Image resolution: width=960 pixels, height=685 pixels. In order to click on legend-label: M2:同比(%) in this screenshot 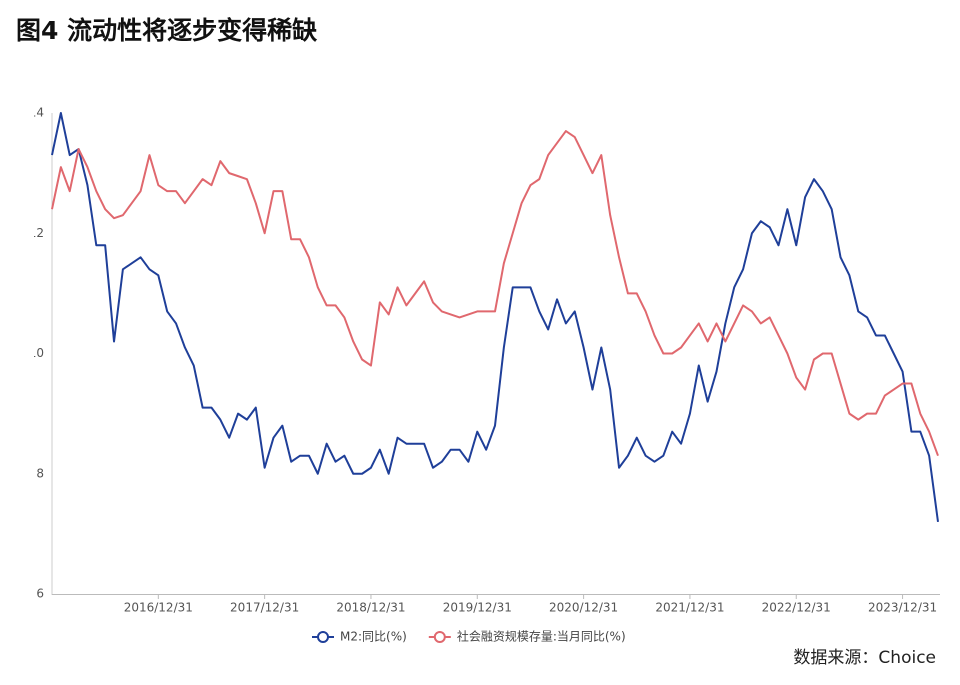, I will do `click(373, 637)`.